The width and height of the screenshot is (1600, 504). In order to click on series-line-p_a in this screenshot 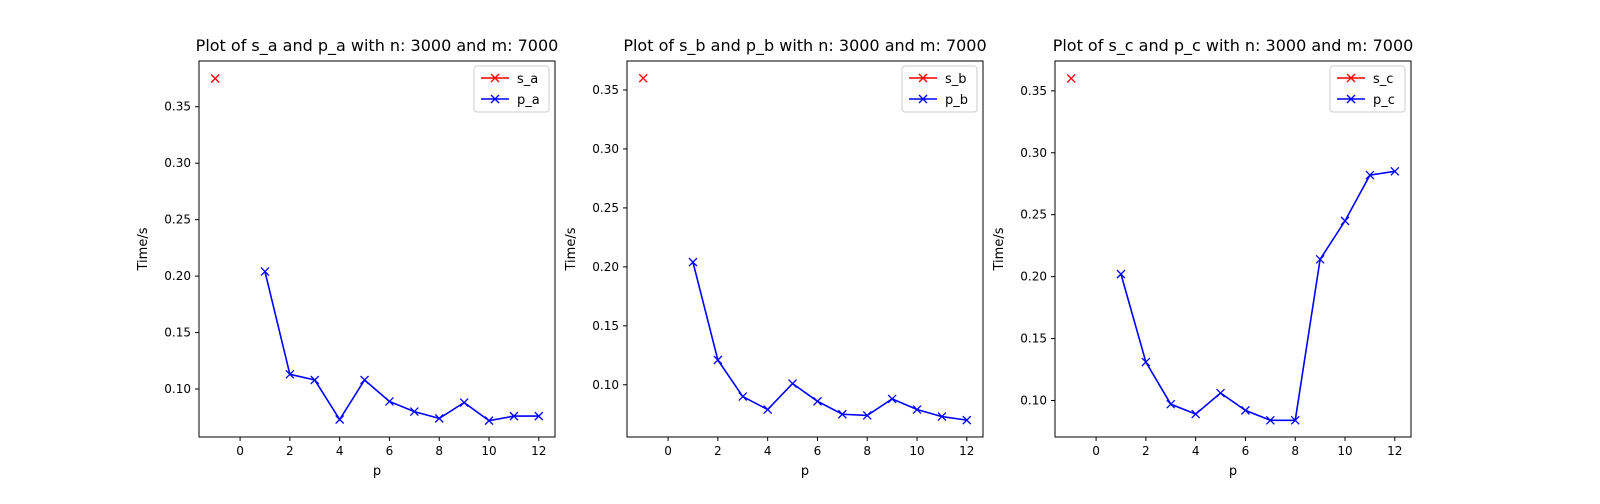, I will do `click(401, 346)`.